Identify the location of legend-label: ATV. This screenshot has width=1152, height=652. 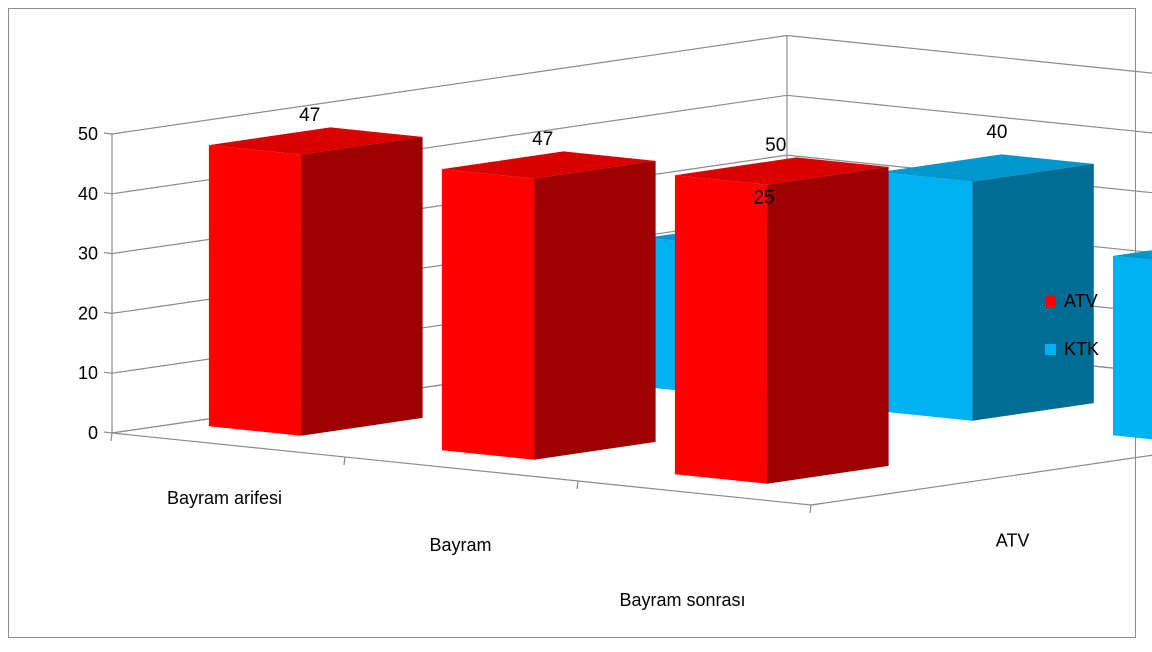
(1081, 301).